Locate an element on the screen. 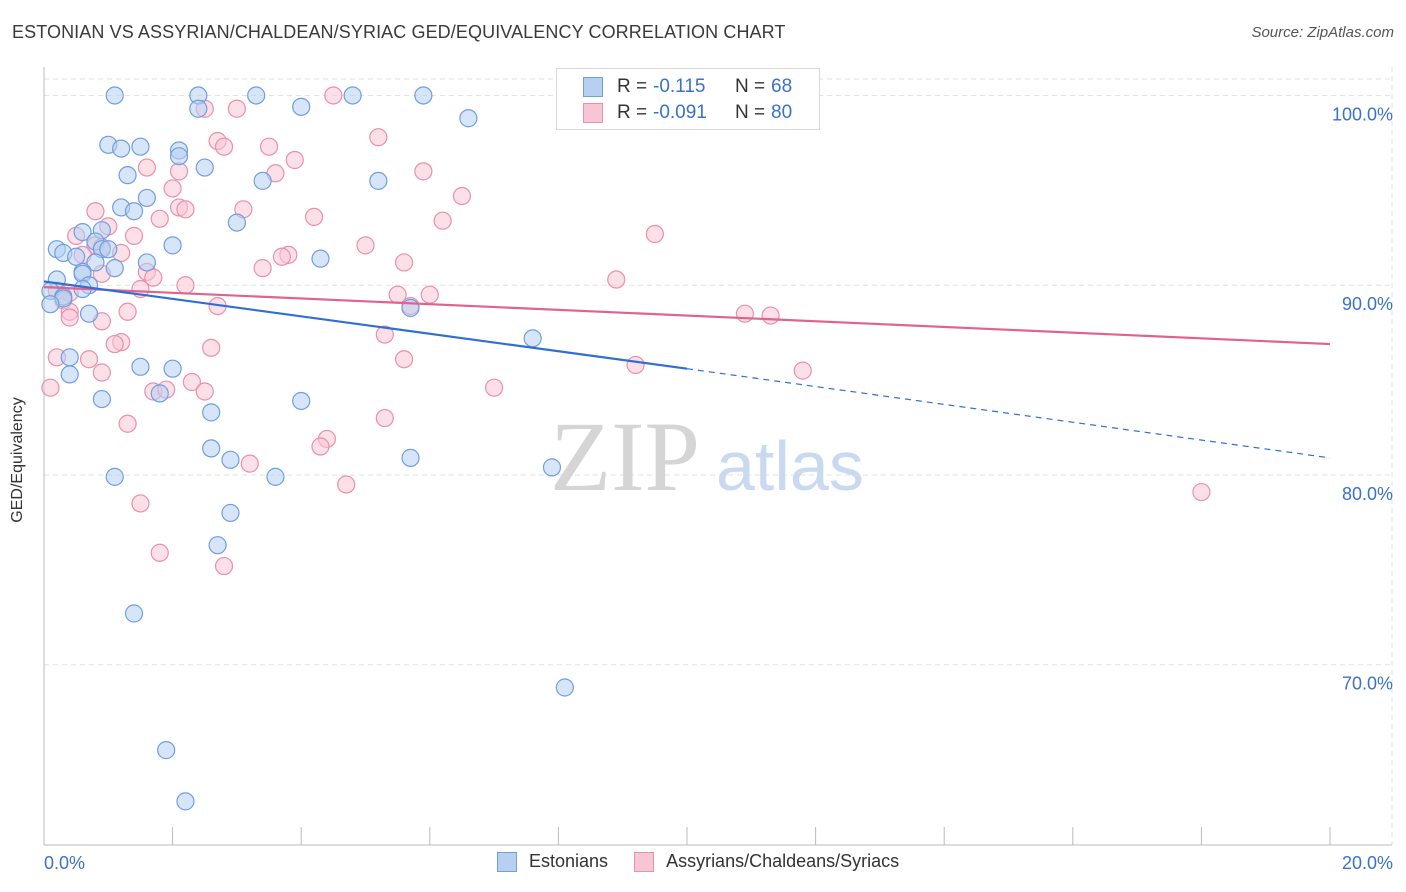  r-value: -0.115 is located at coordinates (679, 86).